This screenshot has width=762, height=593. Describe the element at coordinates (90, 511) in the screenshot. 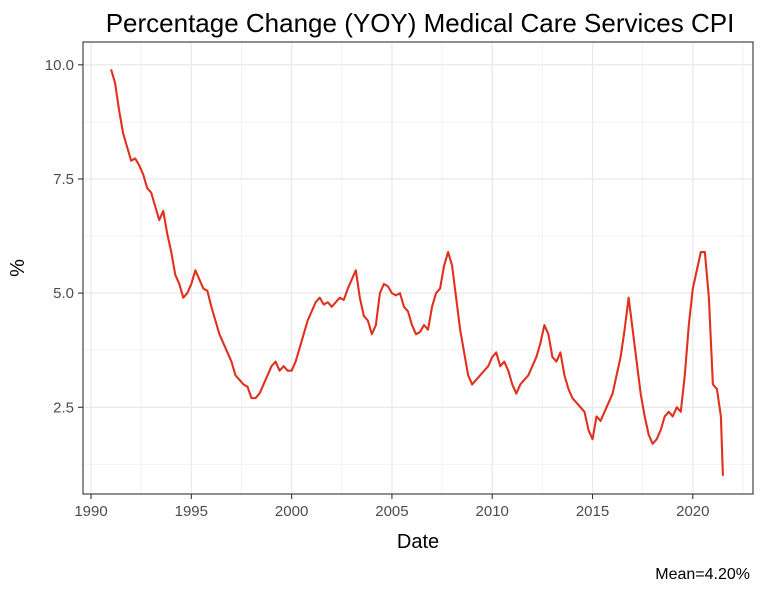

I see `x-tick-label: 1990` at that location.